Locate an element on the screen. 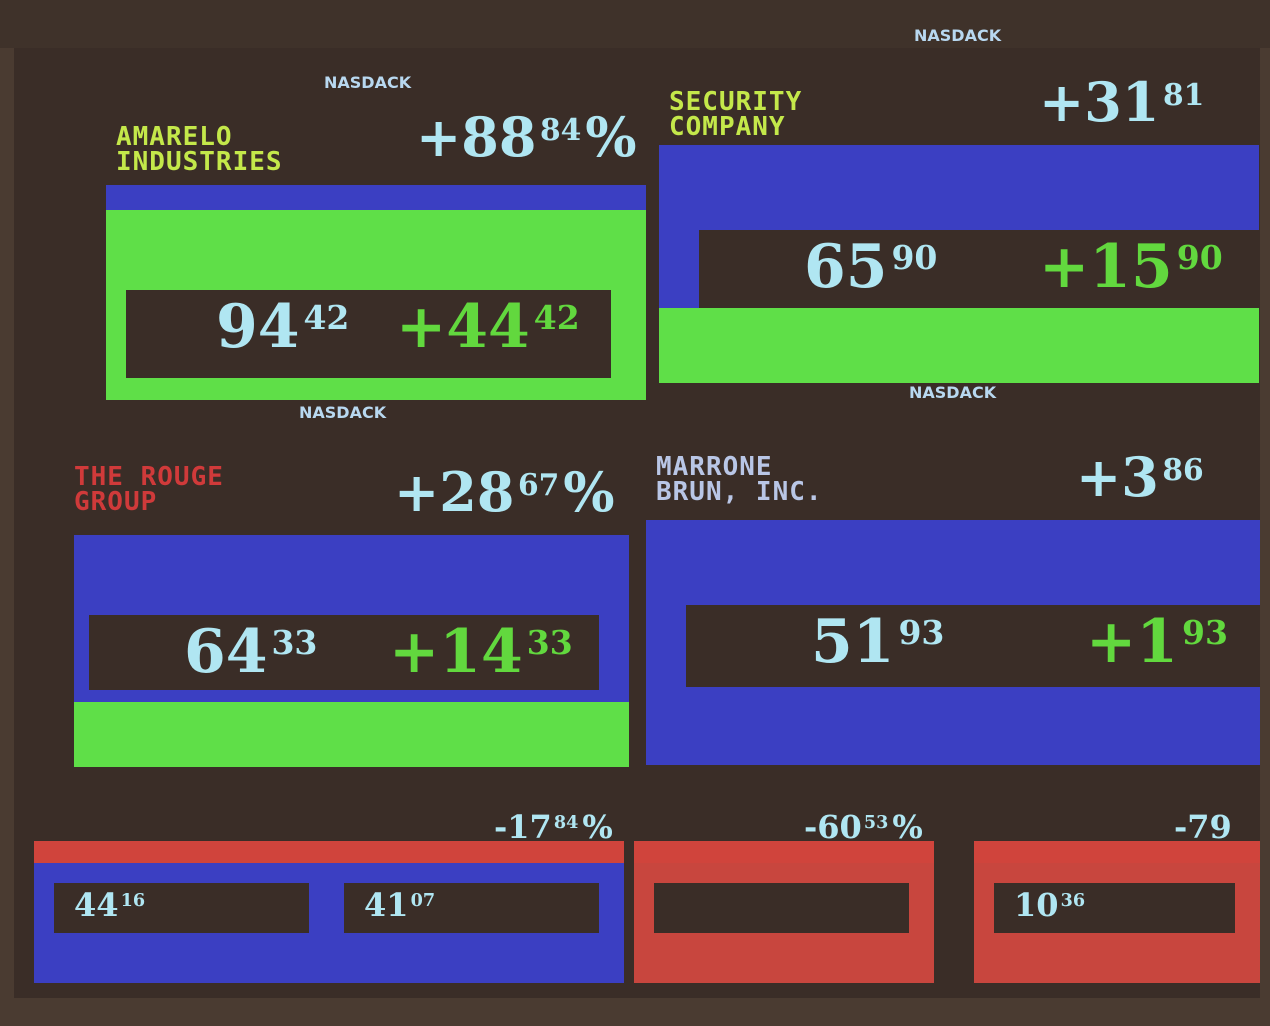 This screenshot has width=1270, height=1026. price-main: 94 is located at coordinates (258, 327).